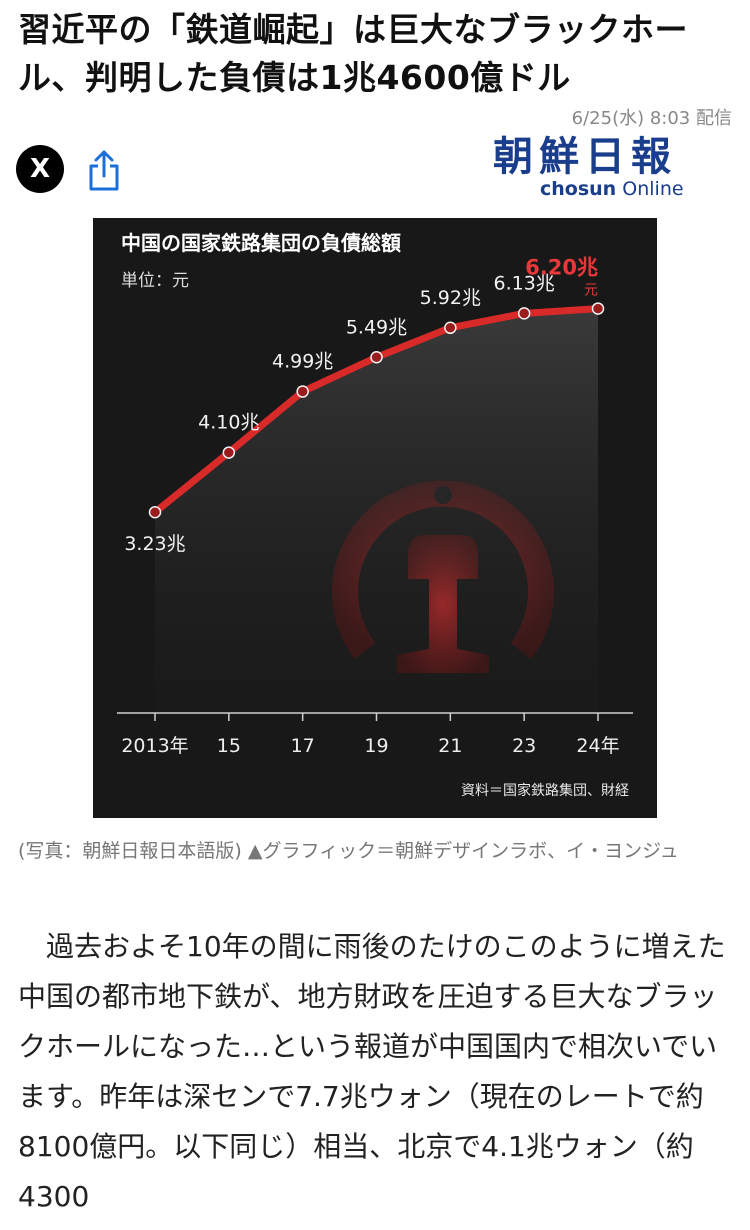 The image size is (750, 1230). What do you see at coordinates (353, 53) in the screenshot?
I see `article-headline: 習近平の「鉄道崛起」は巨大なブラックホール、判明した負債は1兆4600億ドル` at bounding box center [353, 53].